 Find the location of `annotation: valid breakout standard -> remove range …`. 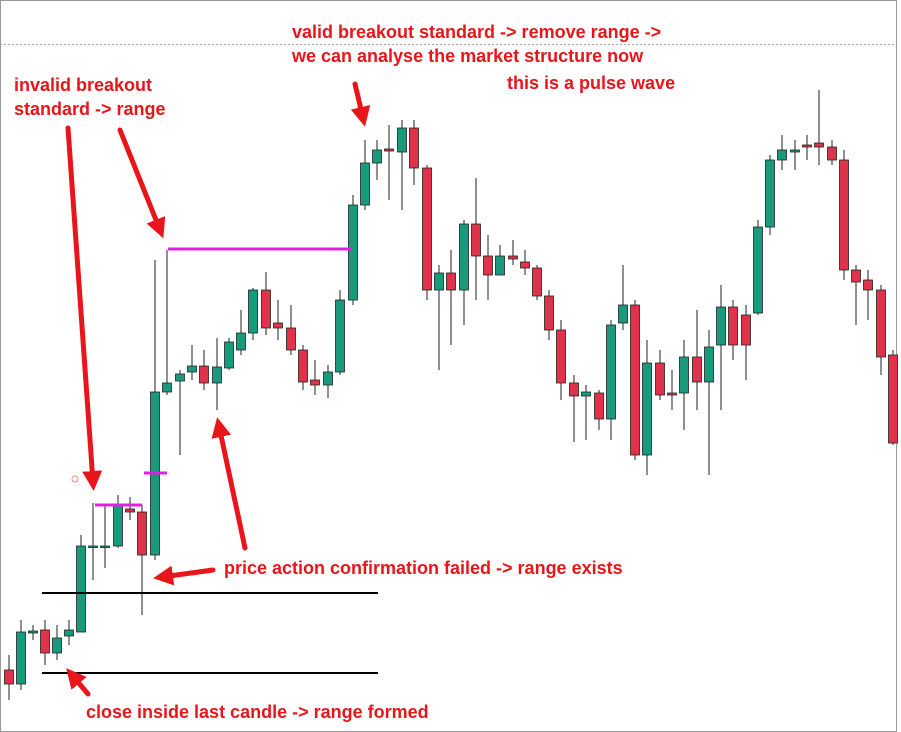

annotation: valid breakout standard -> remove range … is located at coordinates (476, 32).